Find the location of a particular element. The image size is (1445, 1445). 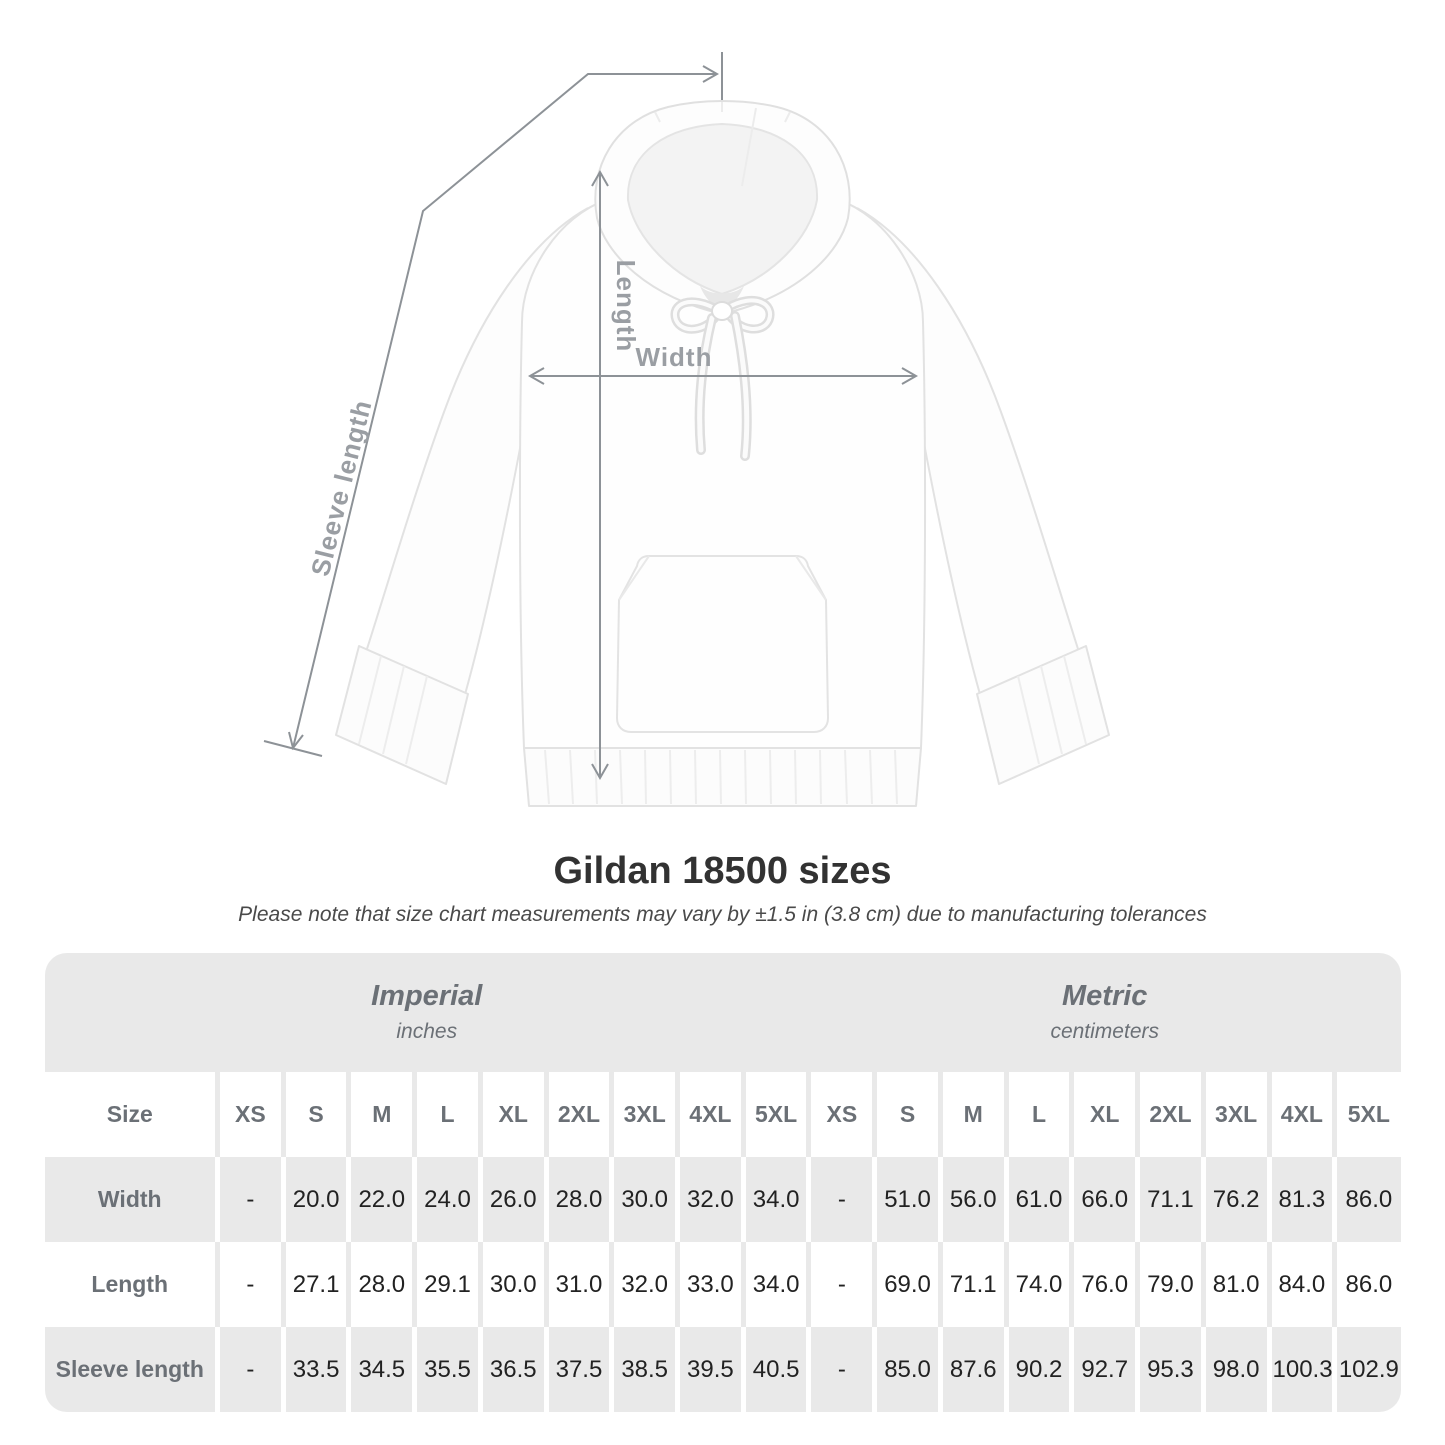

value-cell: 95.3 is located at coordinates (1169, 1369).